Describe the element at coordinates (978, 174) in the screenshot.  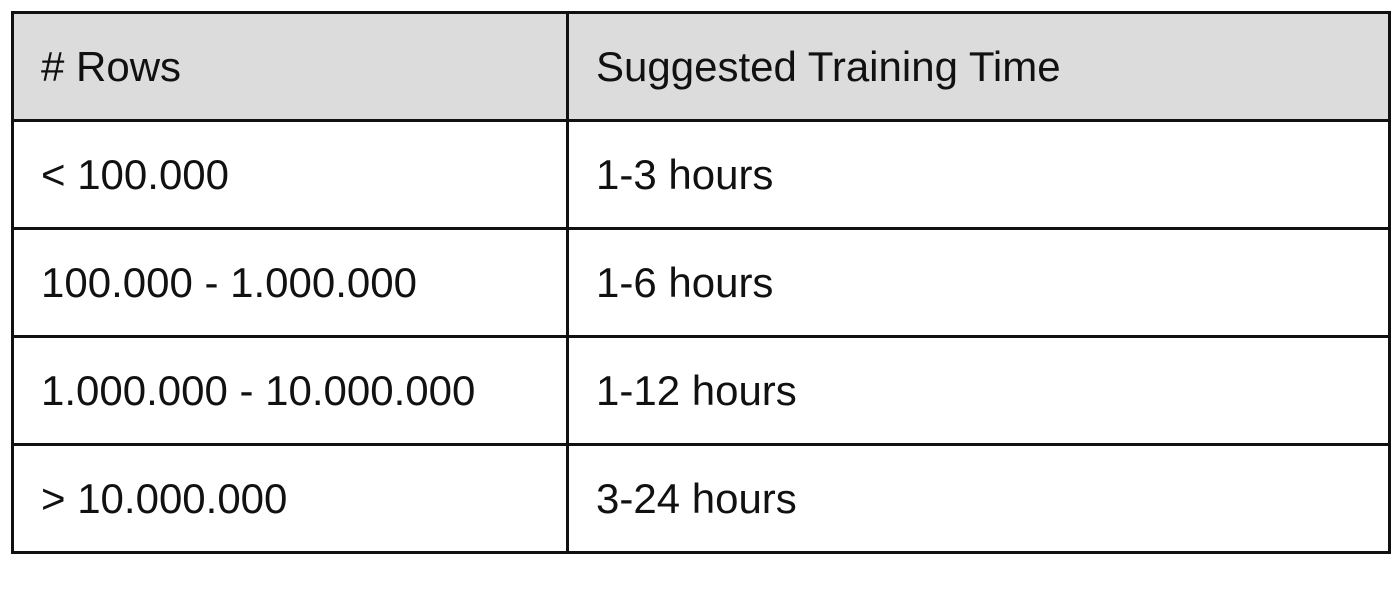
I see `cell-training-time: 1-3 hours` at that location.